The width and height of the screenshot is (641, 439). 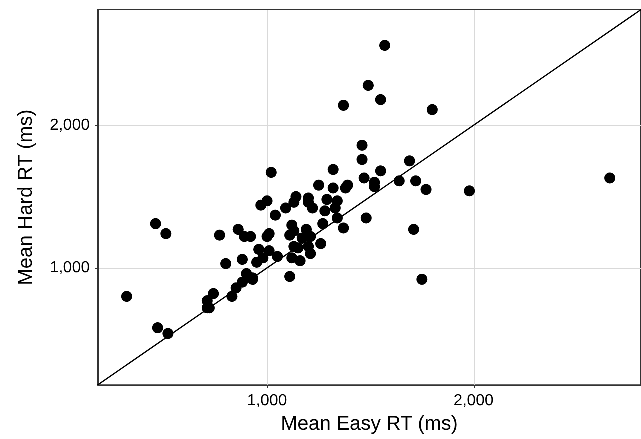 I want to click on x-axis-title: Mean Easy RT (ms), so click(x=369, y=424).